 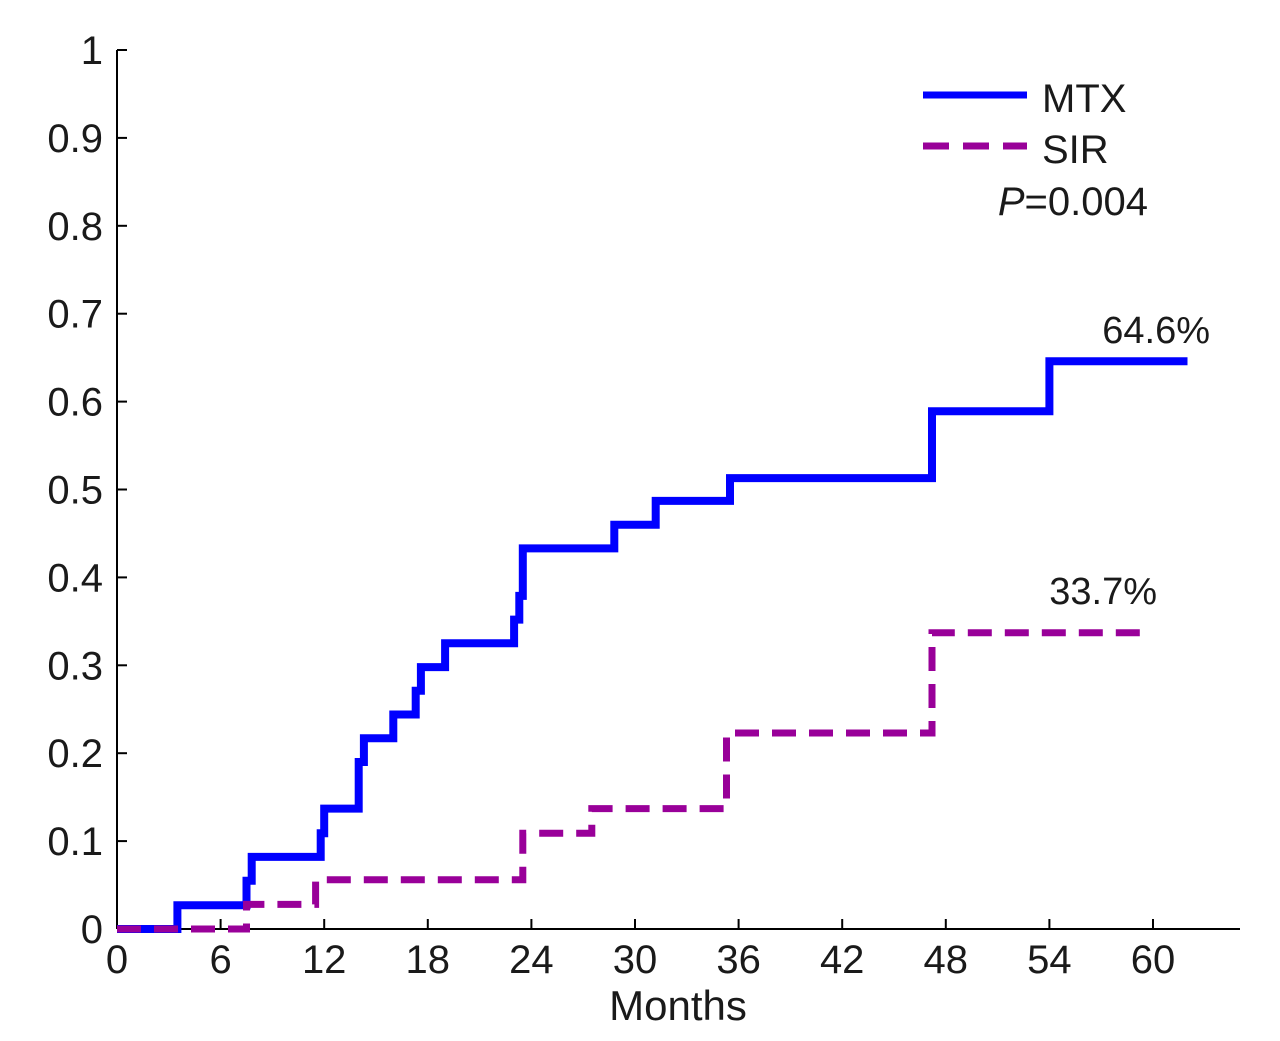 I want to click on y-tick-label: 0.8, so click(x=75, y=227).